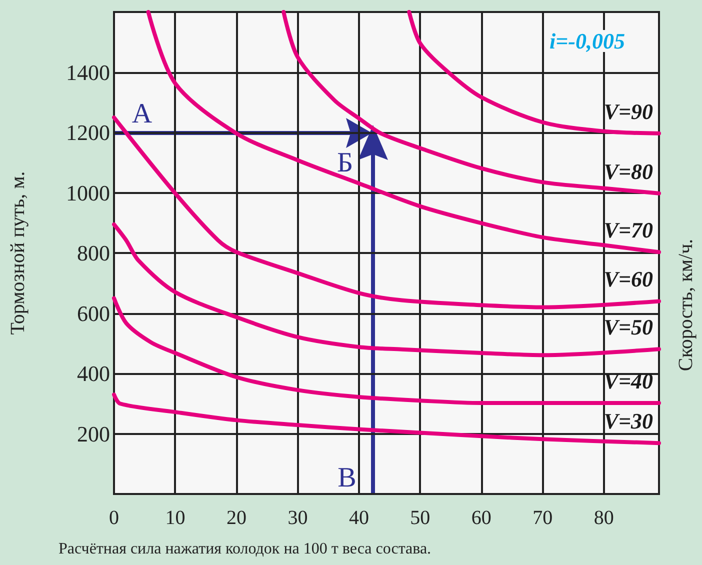  What do you see at coordinates (345, 163) in the screenshot?
I see `annotation: Б` at bounding box center [345, 163].